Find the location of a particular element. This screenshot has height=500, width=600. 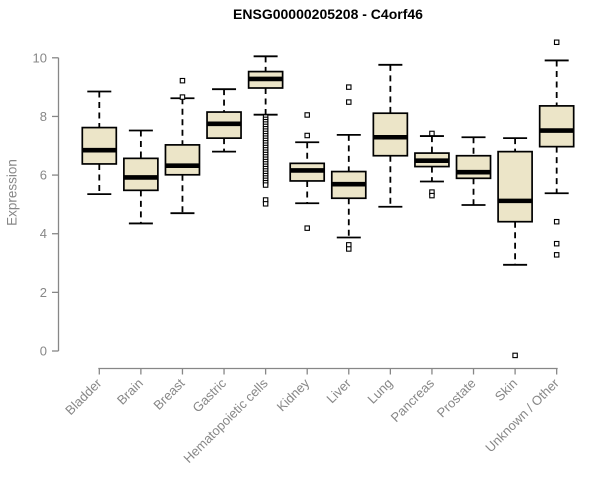

boxplot-gastric is located at coordinates (224, 120).